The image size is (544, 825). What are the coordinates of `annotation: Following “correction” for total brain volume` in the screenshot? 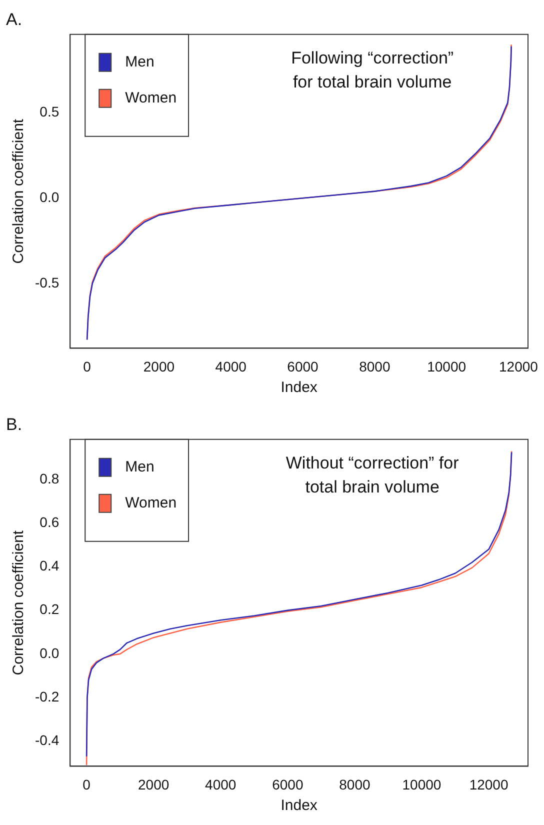 It's located at (372, 70).